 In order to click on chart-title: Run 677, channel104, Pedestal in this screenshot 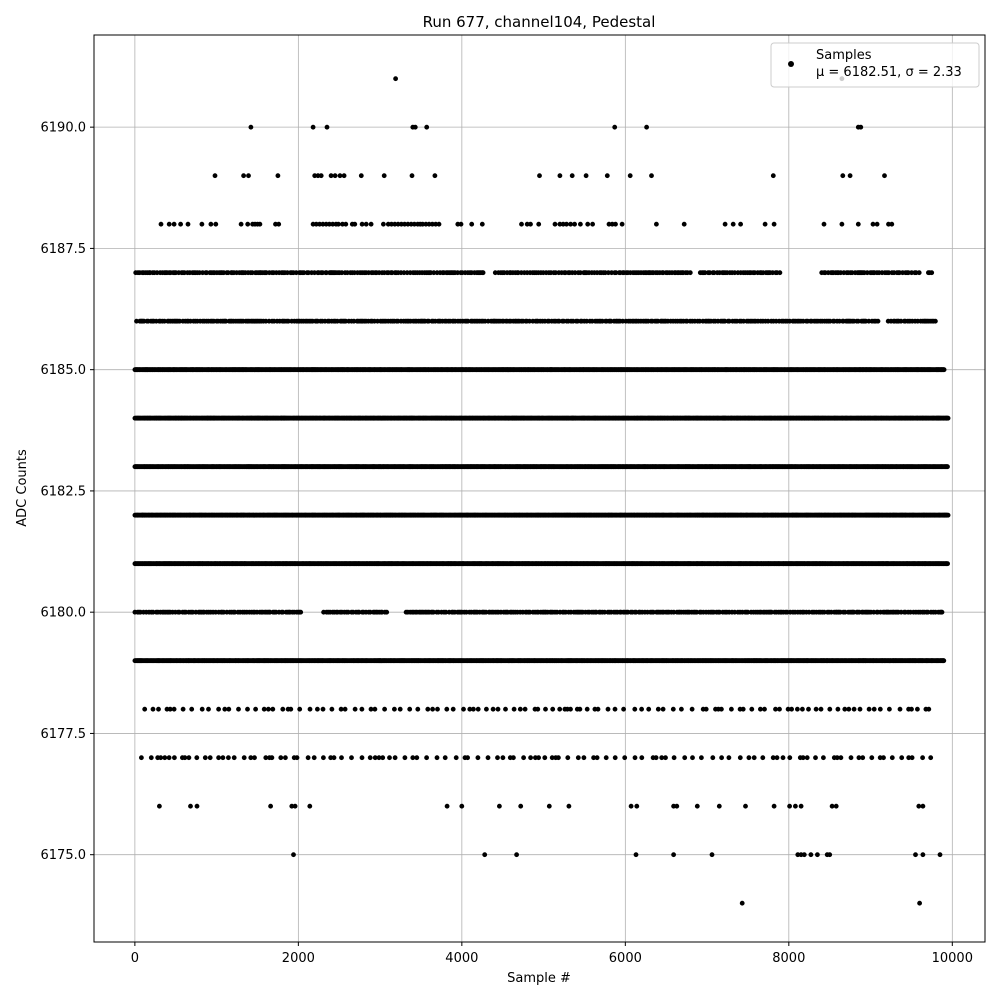, I will do `click(539, 22)`.